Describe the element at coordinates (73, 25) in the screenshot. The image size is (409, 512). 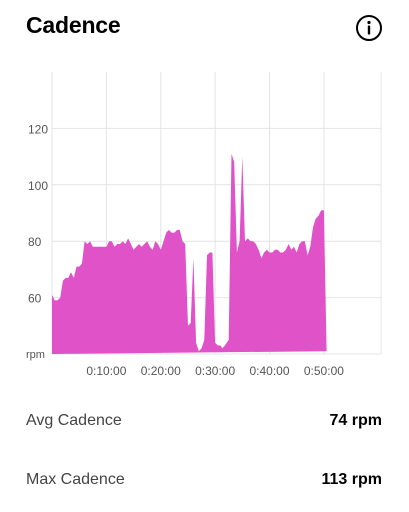
I see `page-title: Cadence` at that location.